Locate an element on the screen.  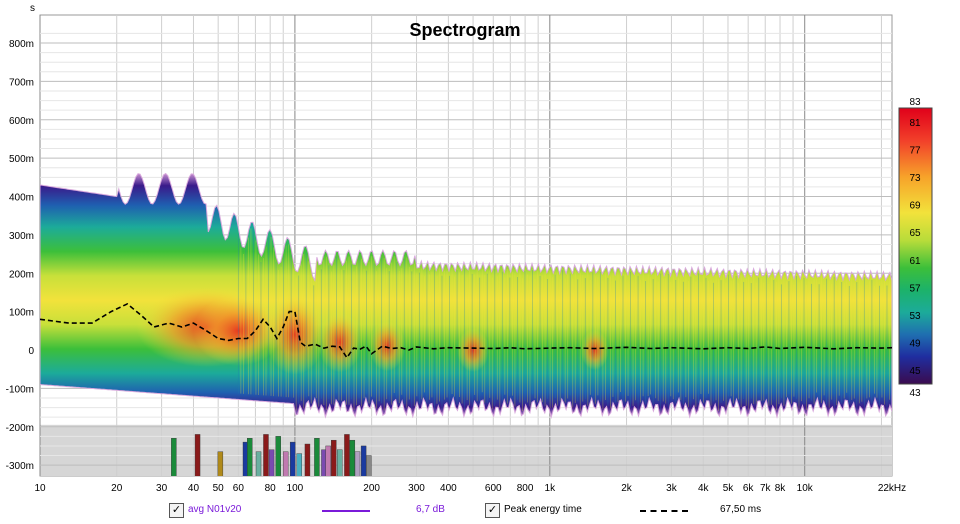
avg-checkbox: ✓ is located at coordinates (176, 510).